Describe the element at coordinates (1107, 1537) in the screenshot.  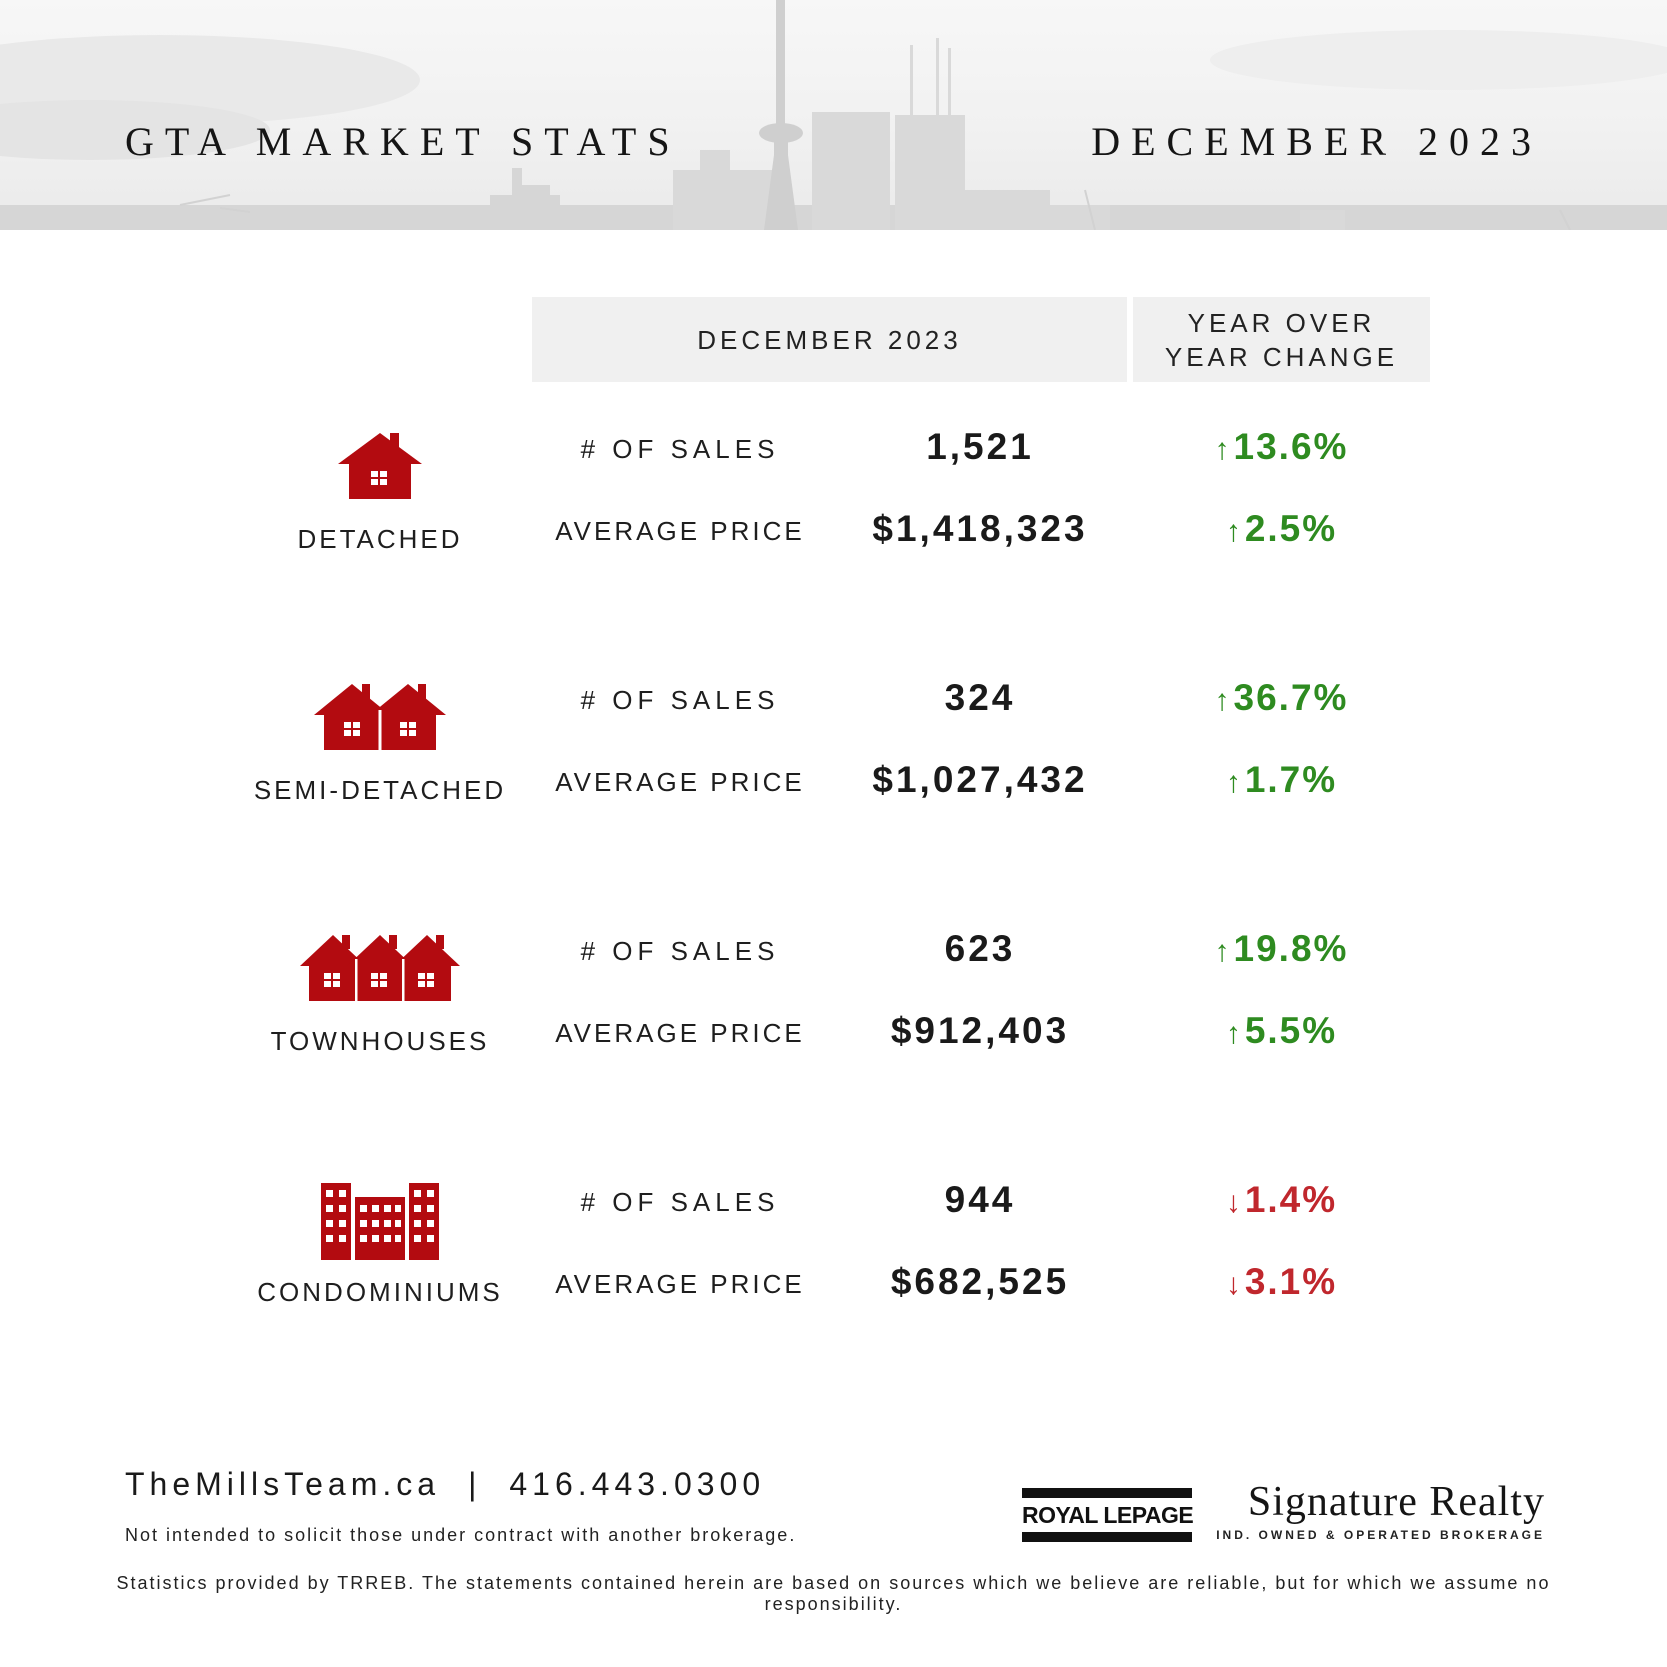
I see `logo-bar-bottom` at that location.